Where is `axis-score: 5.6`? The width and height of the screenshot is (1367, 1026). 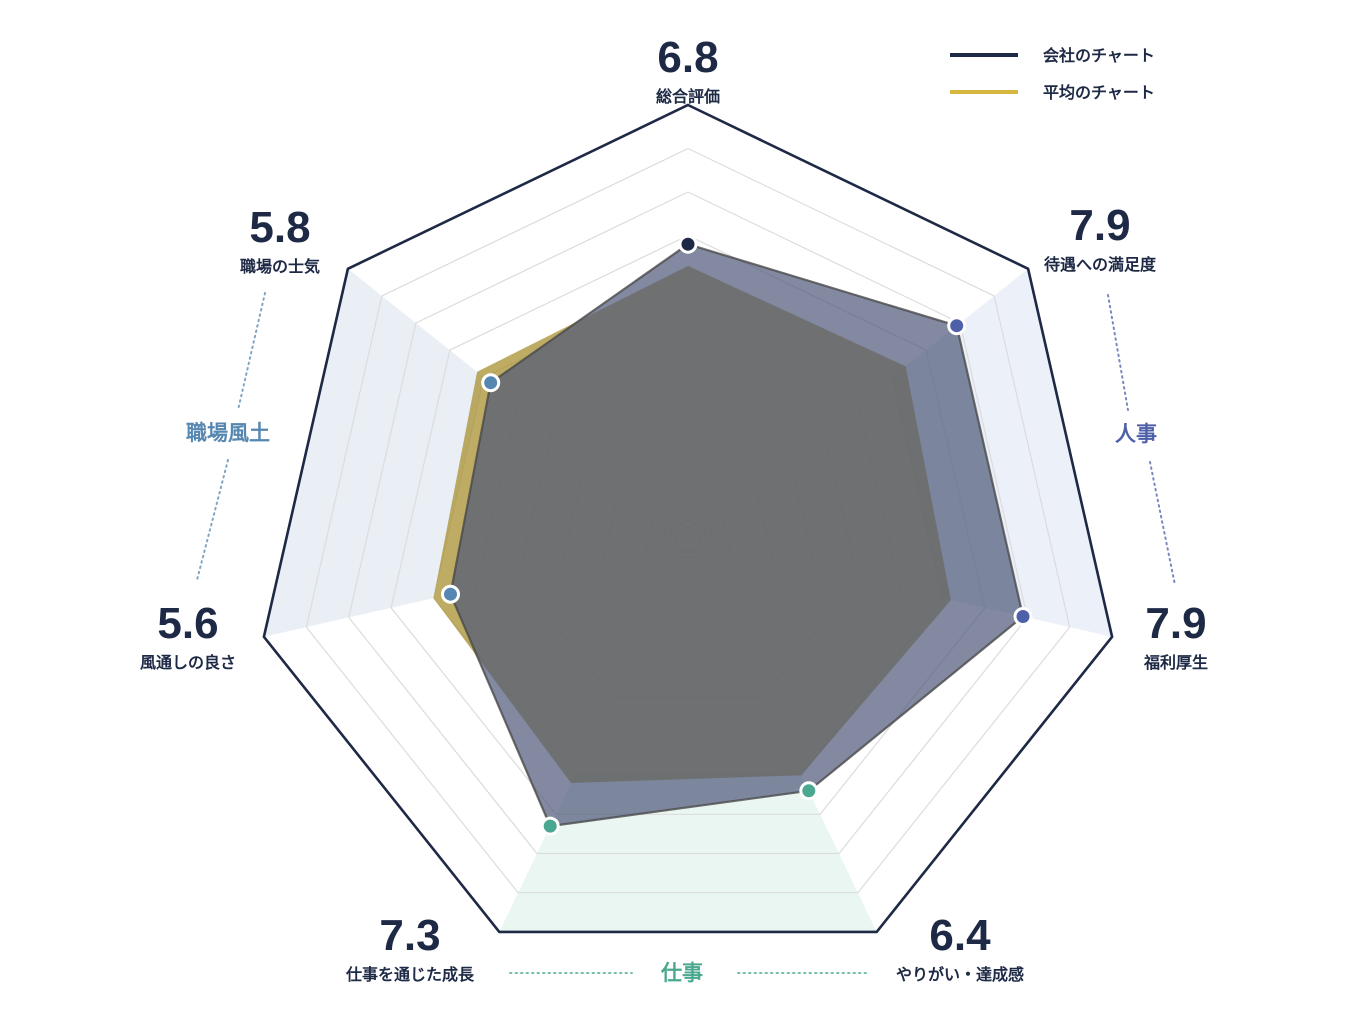
axis-score: 5.6 is located at coordinates (187, 623).